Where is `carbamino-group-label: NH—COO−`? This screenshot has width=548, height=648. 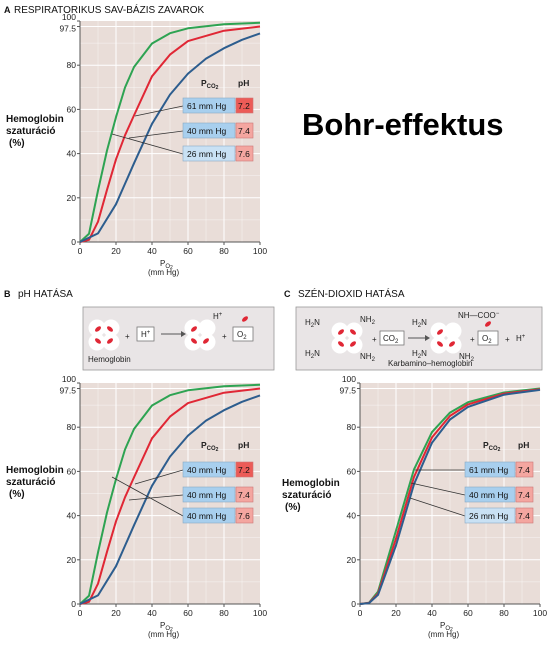 carbamino-group-label: NH—COO− is located at coordinates (479, 315).